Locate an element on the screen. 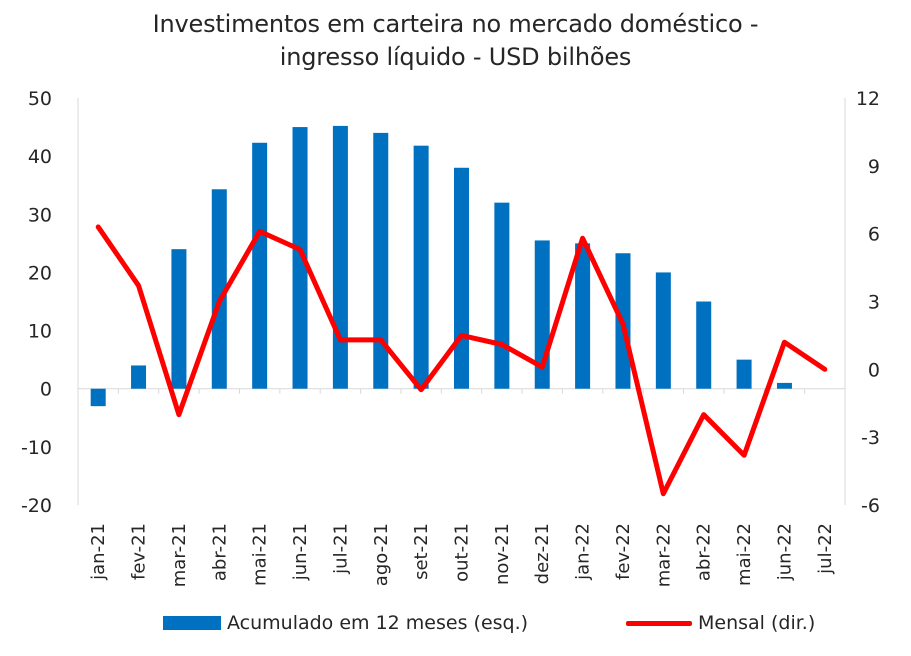 This screenshot has width=911, height=656. legend-line-swatch is located at coordinates (659, 623).